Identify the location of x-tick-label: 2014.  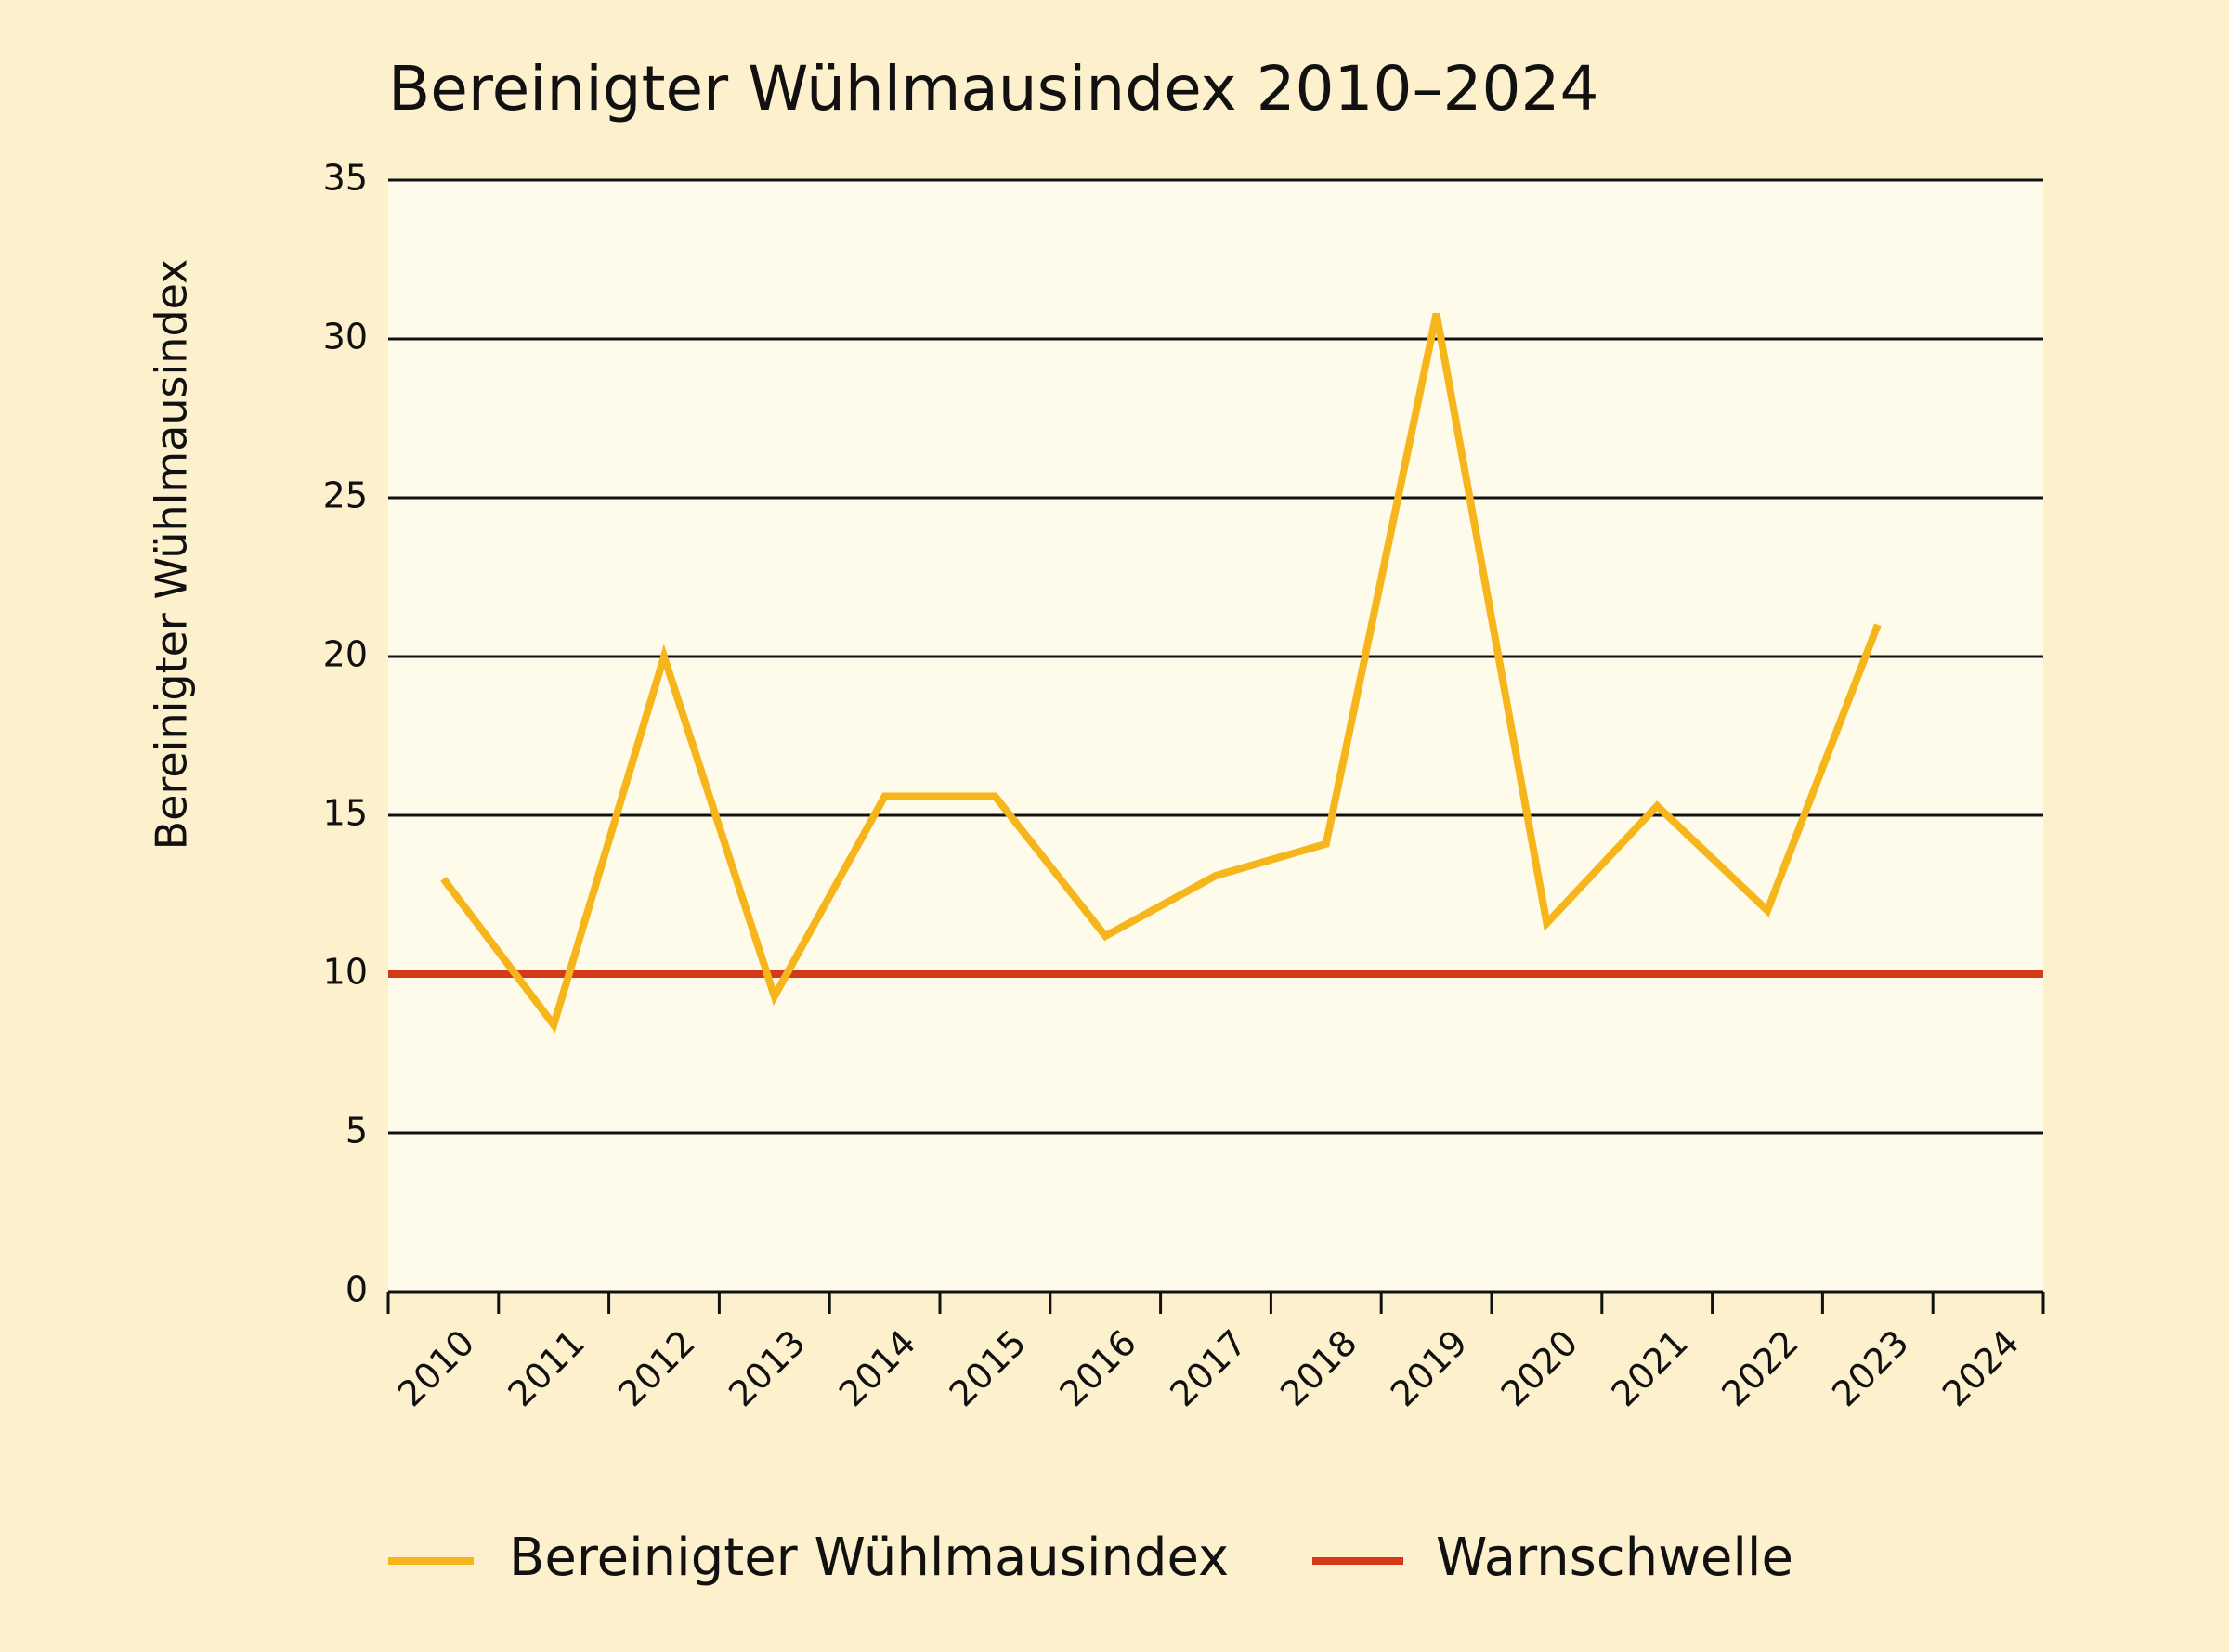
(877, 1369).